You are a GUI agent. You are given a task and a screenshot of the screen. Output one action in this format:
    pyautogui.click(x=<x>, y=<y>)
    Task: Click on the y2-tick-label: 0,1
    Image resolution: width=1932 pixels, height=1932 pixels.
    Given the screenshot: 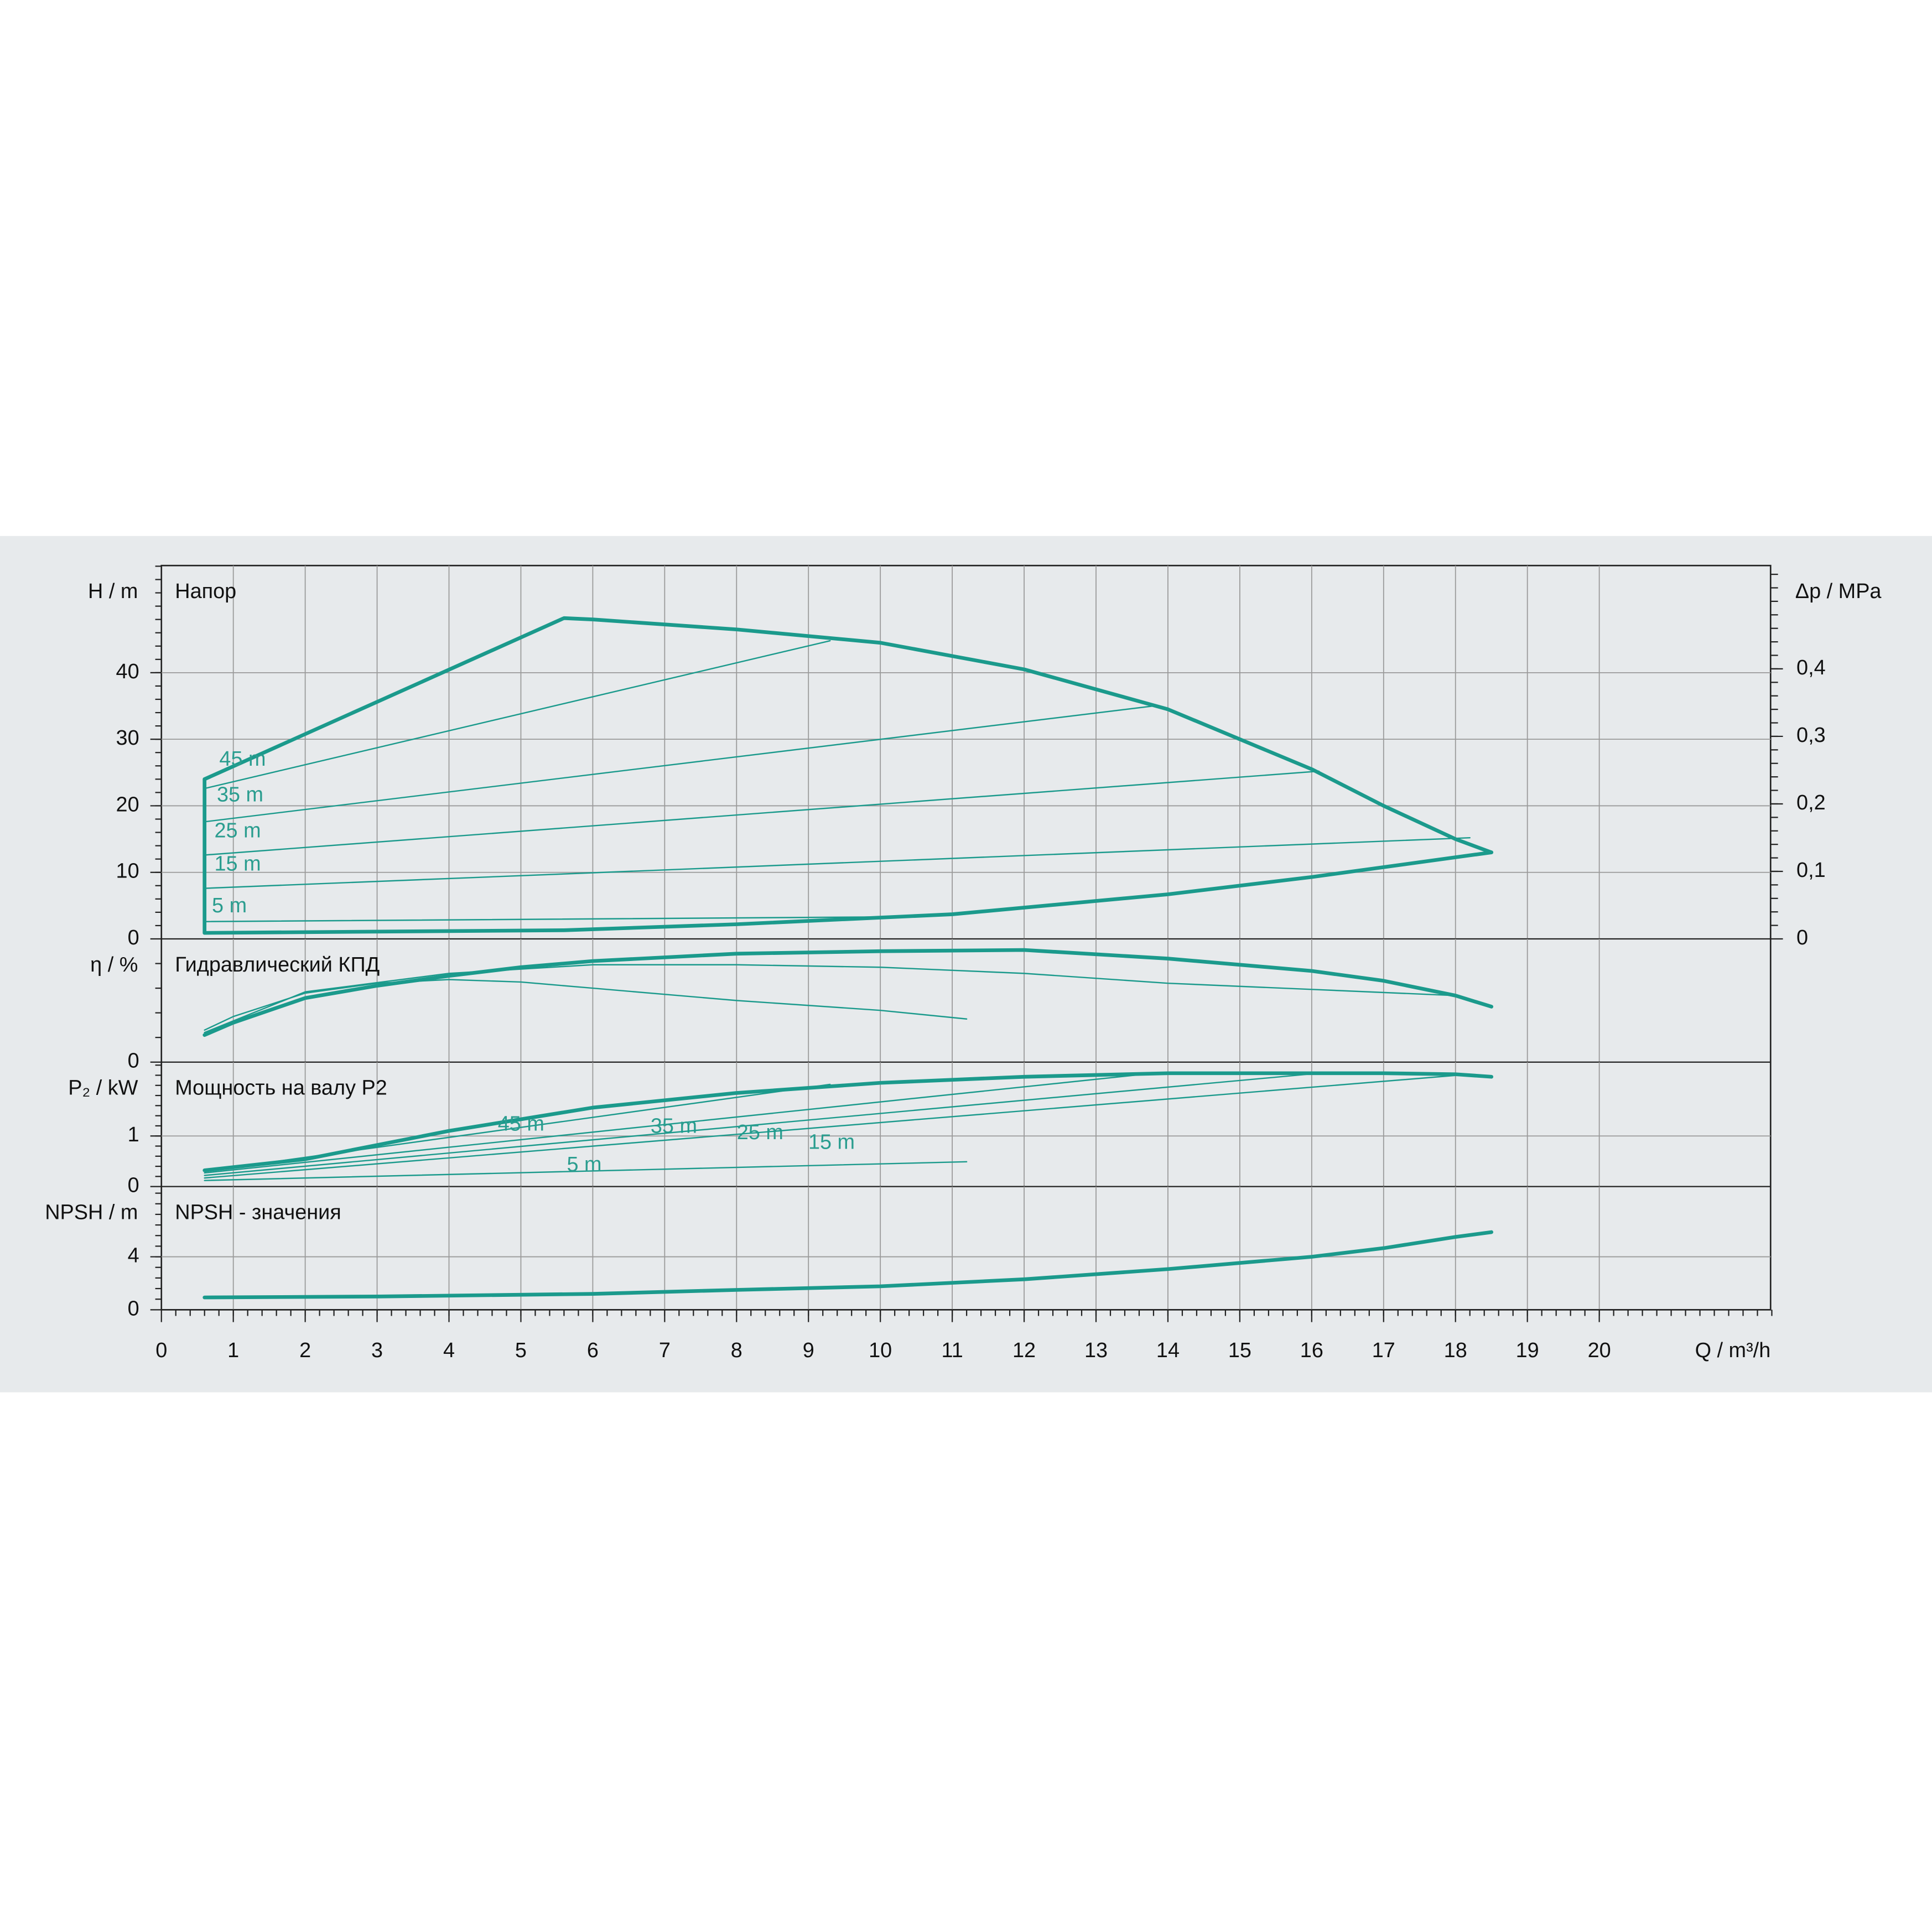 What is the action you would take?
    pyautogui.click(x=1811, y=871)
    